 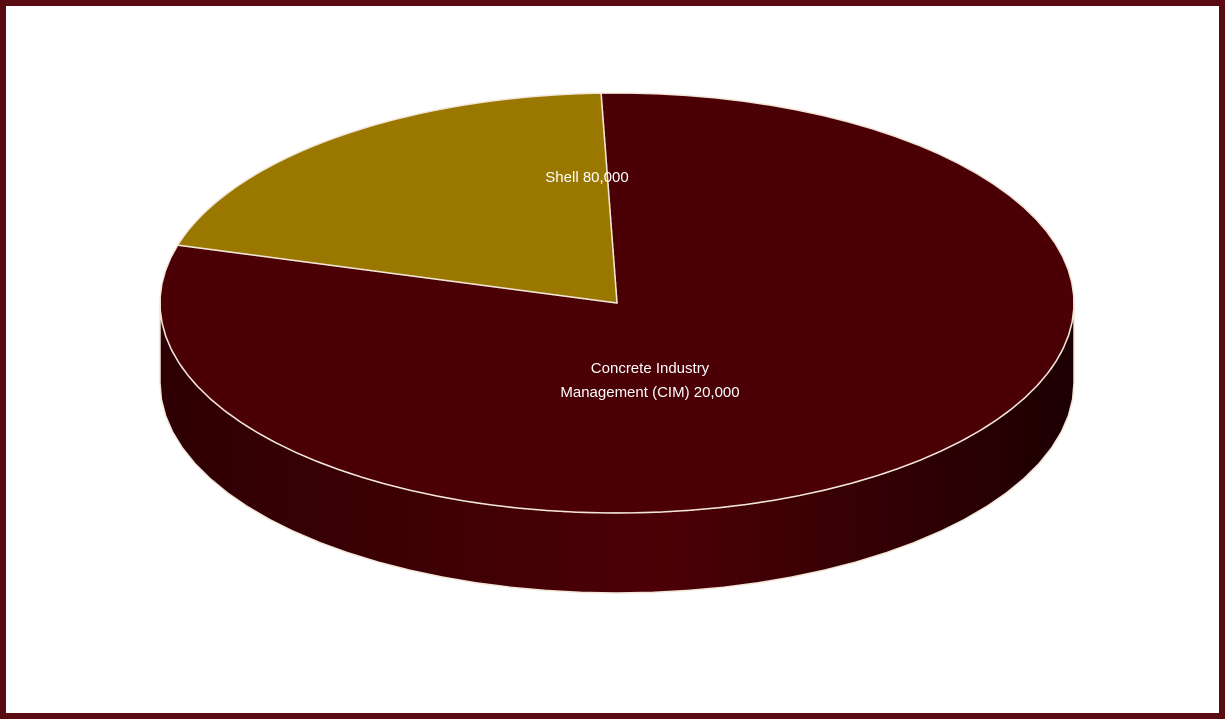 I want to click on data-label-shell: Shell 80,000, so click(x=586, y=177).